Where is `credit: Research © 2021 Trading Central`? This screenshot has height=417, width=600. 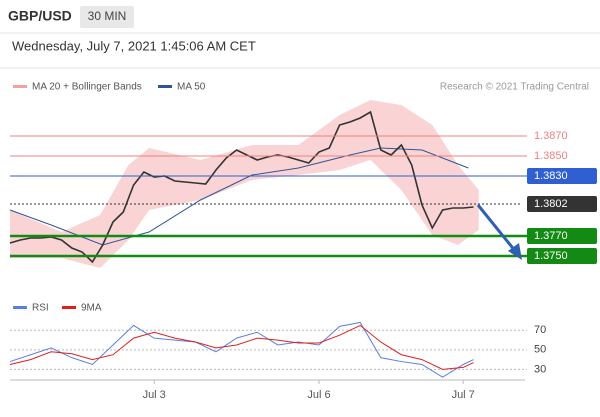 credit: Research © 2021 Trading Central is located at coordinates (514, 87).